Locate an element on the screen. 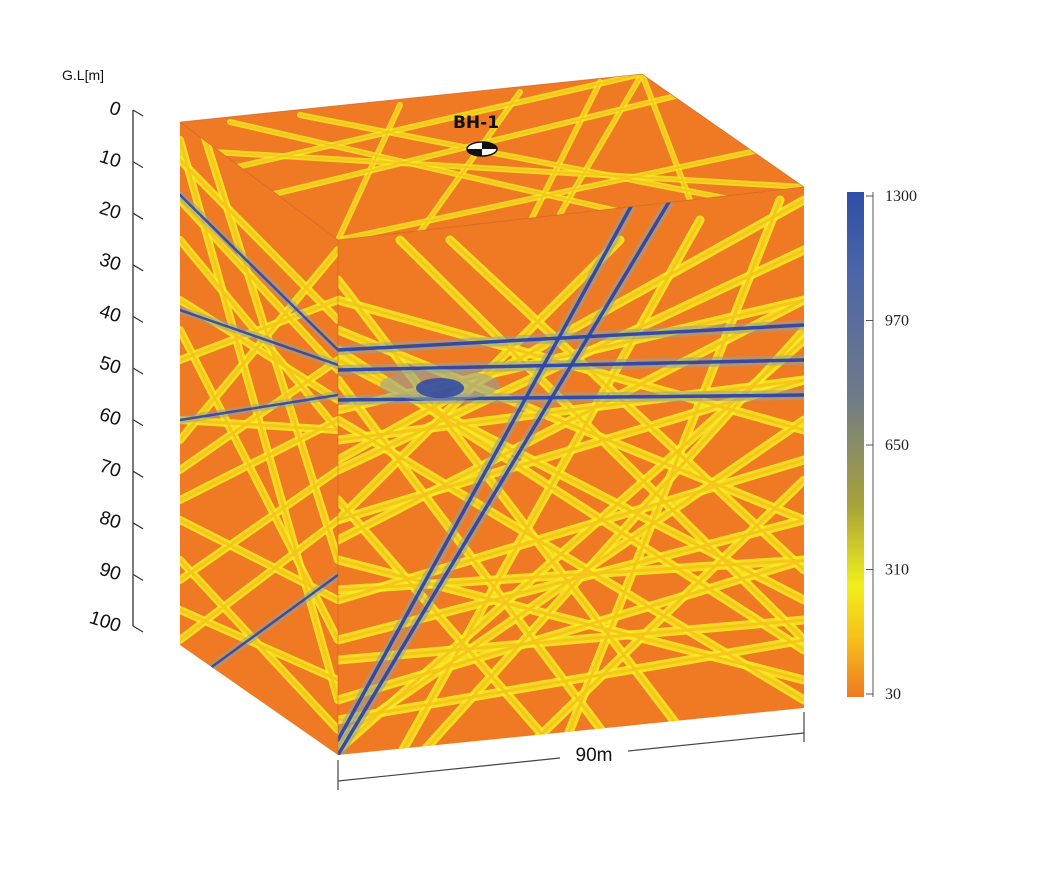  colorbar-ticks: 1300 970 650 310 30 is located at coordinates (891, 445).